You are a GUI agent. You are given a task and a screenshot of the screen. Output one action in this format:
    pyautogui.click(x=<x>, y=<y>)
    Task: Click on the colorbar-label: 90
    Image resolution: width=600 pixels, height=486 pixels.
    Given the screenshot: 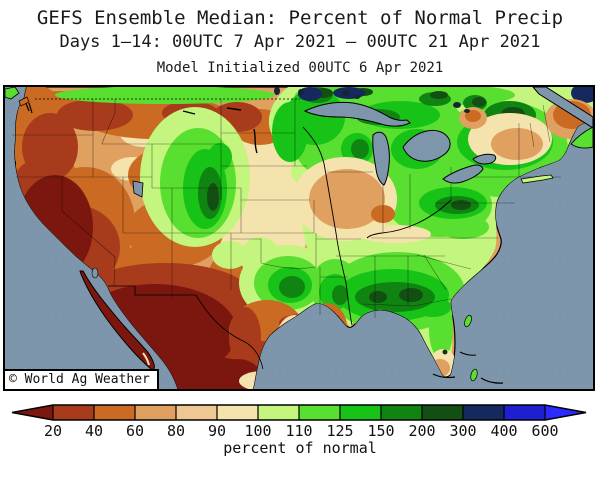 What is the action you would take?
    pyautogui.click(x=217, y=431)
    